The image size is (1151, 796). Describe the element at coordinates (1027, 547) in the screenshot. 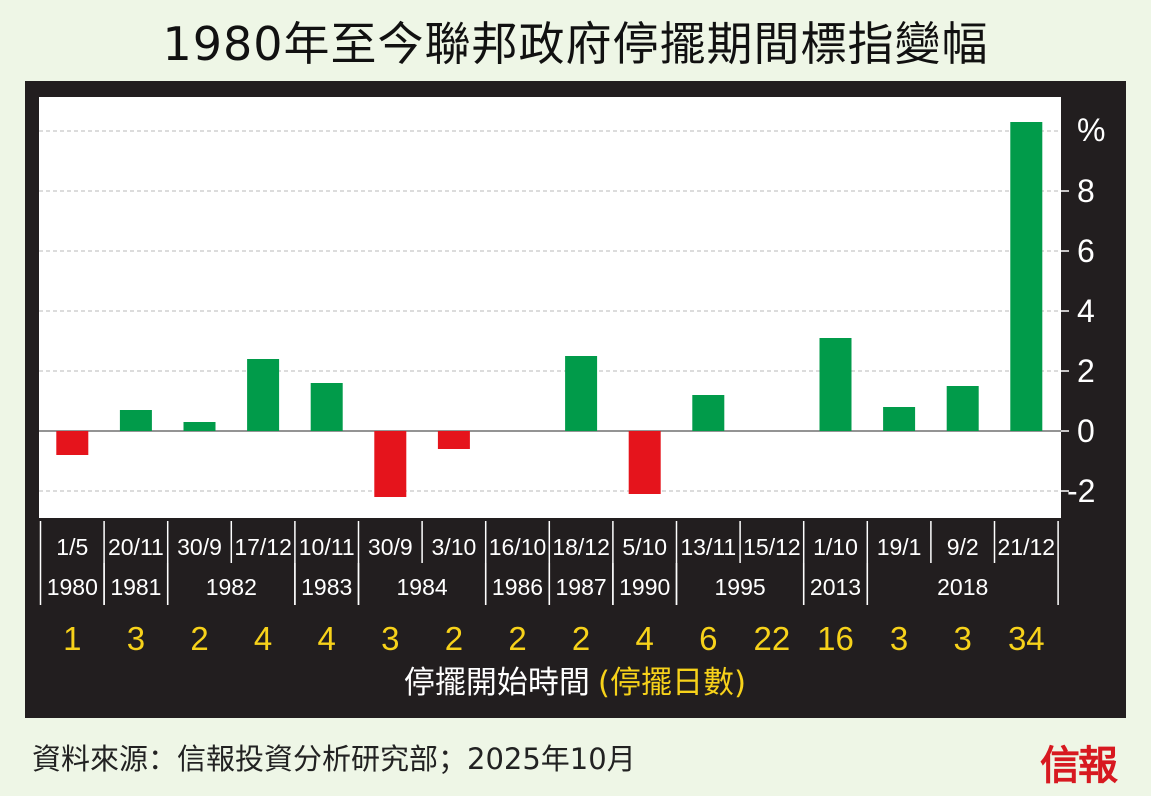

I see `category-label: 21/12` at that location.